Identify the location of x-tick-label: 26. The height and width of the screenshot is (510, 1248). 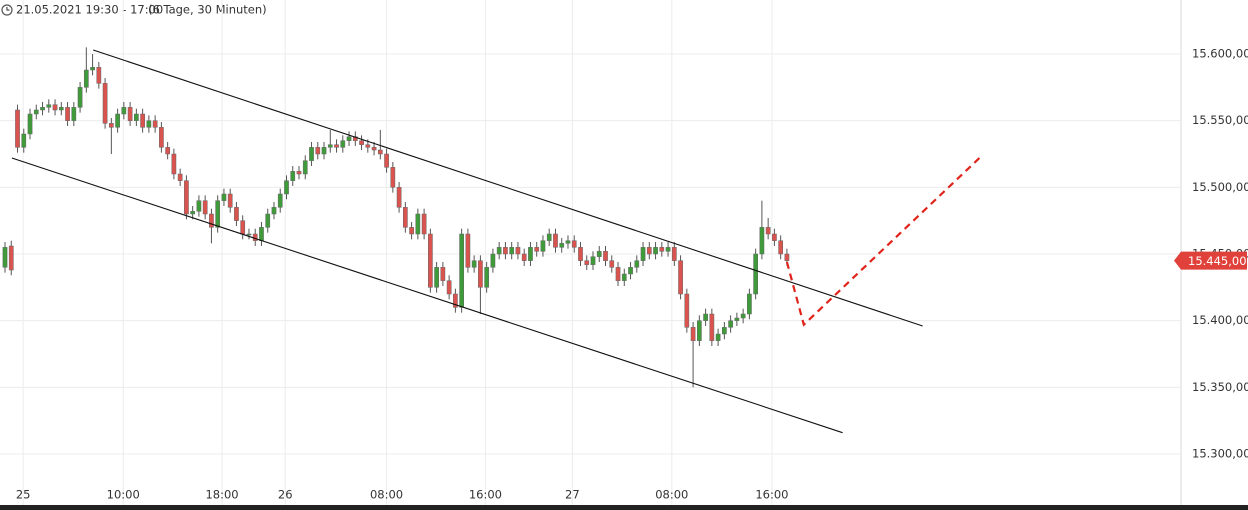
(285, 495).